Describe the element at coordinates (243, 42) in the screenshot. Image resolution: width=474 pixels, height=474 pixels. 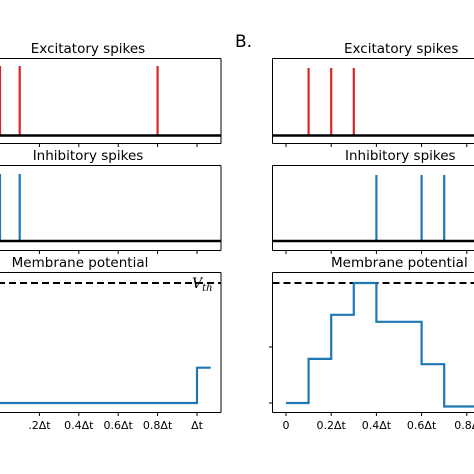
I see `panel-b-letter: B.` at that location.